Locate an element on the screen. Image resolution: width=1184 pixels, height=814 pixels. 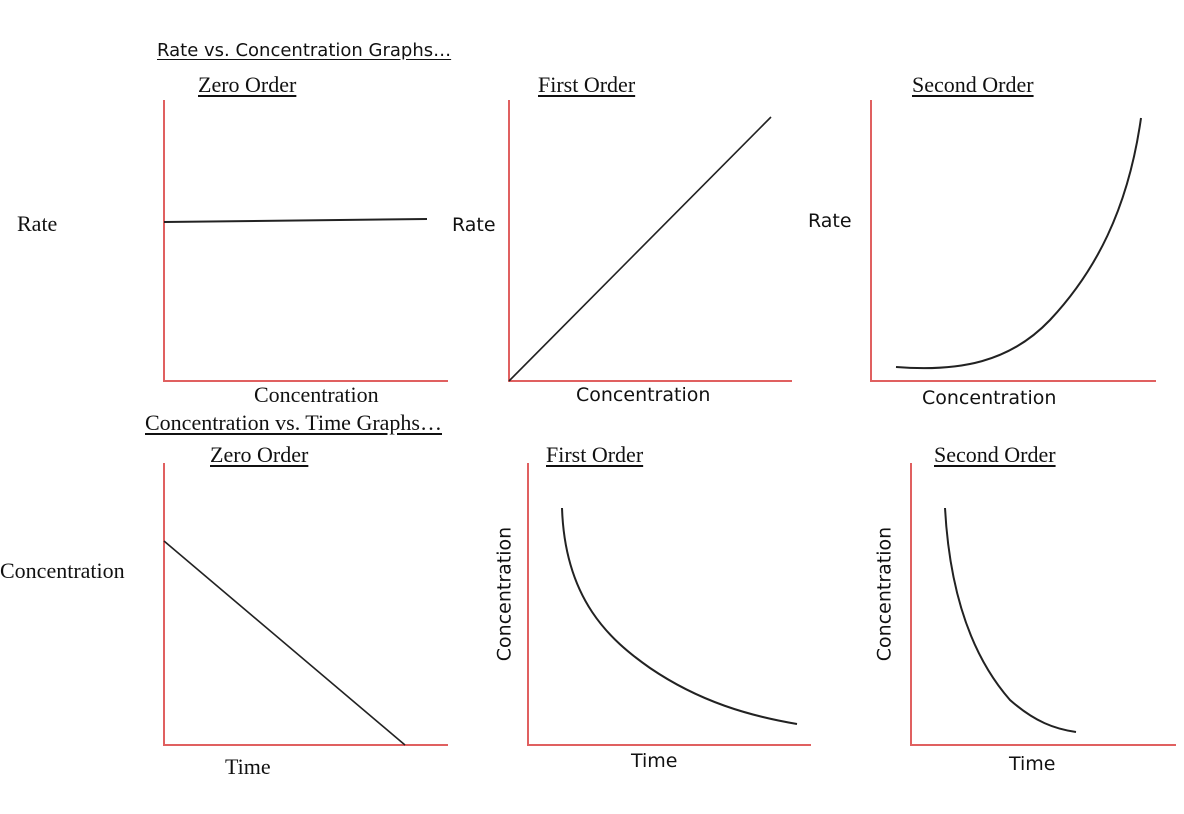
ylabel-rate-first: Rate is located at coordinates (474, 225).